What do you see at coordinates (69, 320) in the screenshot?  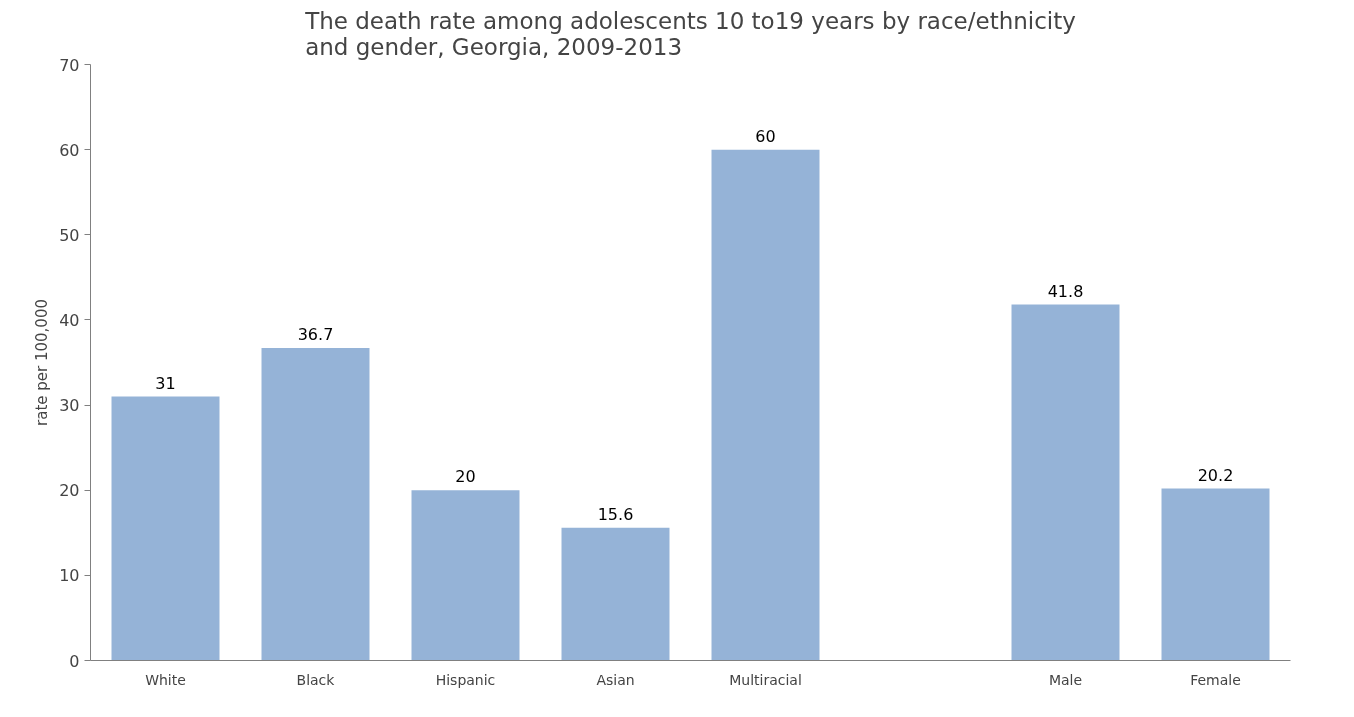 I see `y-tick-label: 40` at bounding box center [69, 320].